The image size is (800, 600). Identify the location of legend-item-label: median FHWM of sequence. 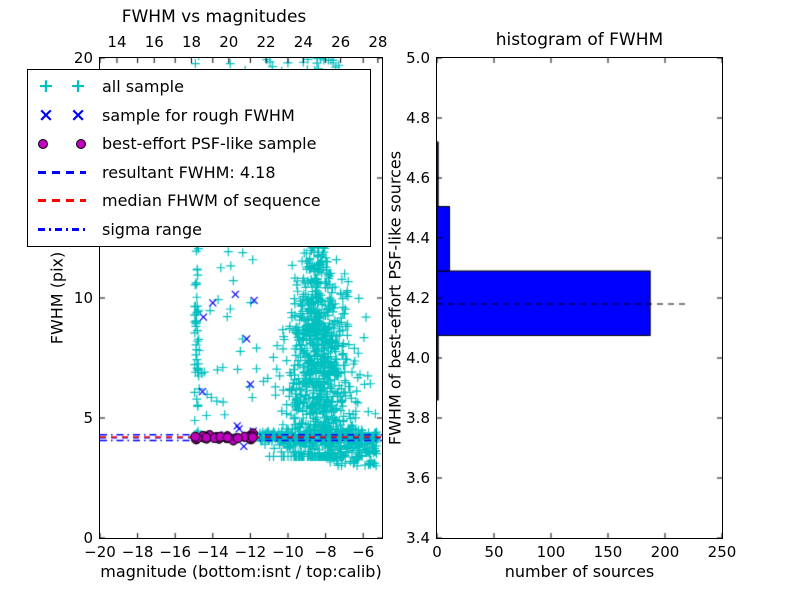
(211, 201).